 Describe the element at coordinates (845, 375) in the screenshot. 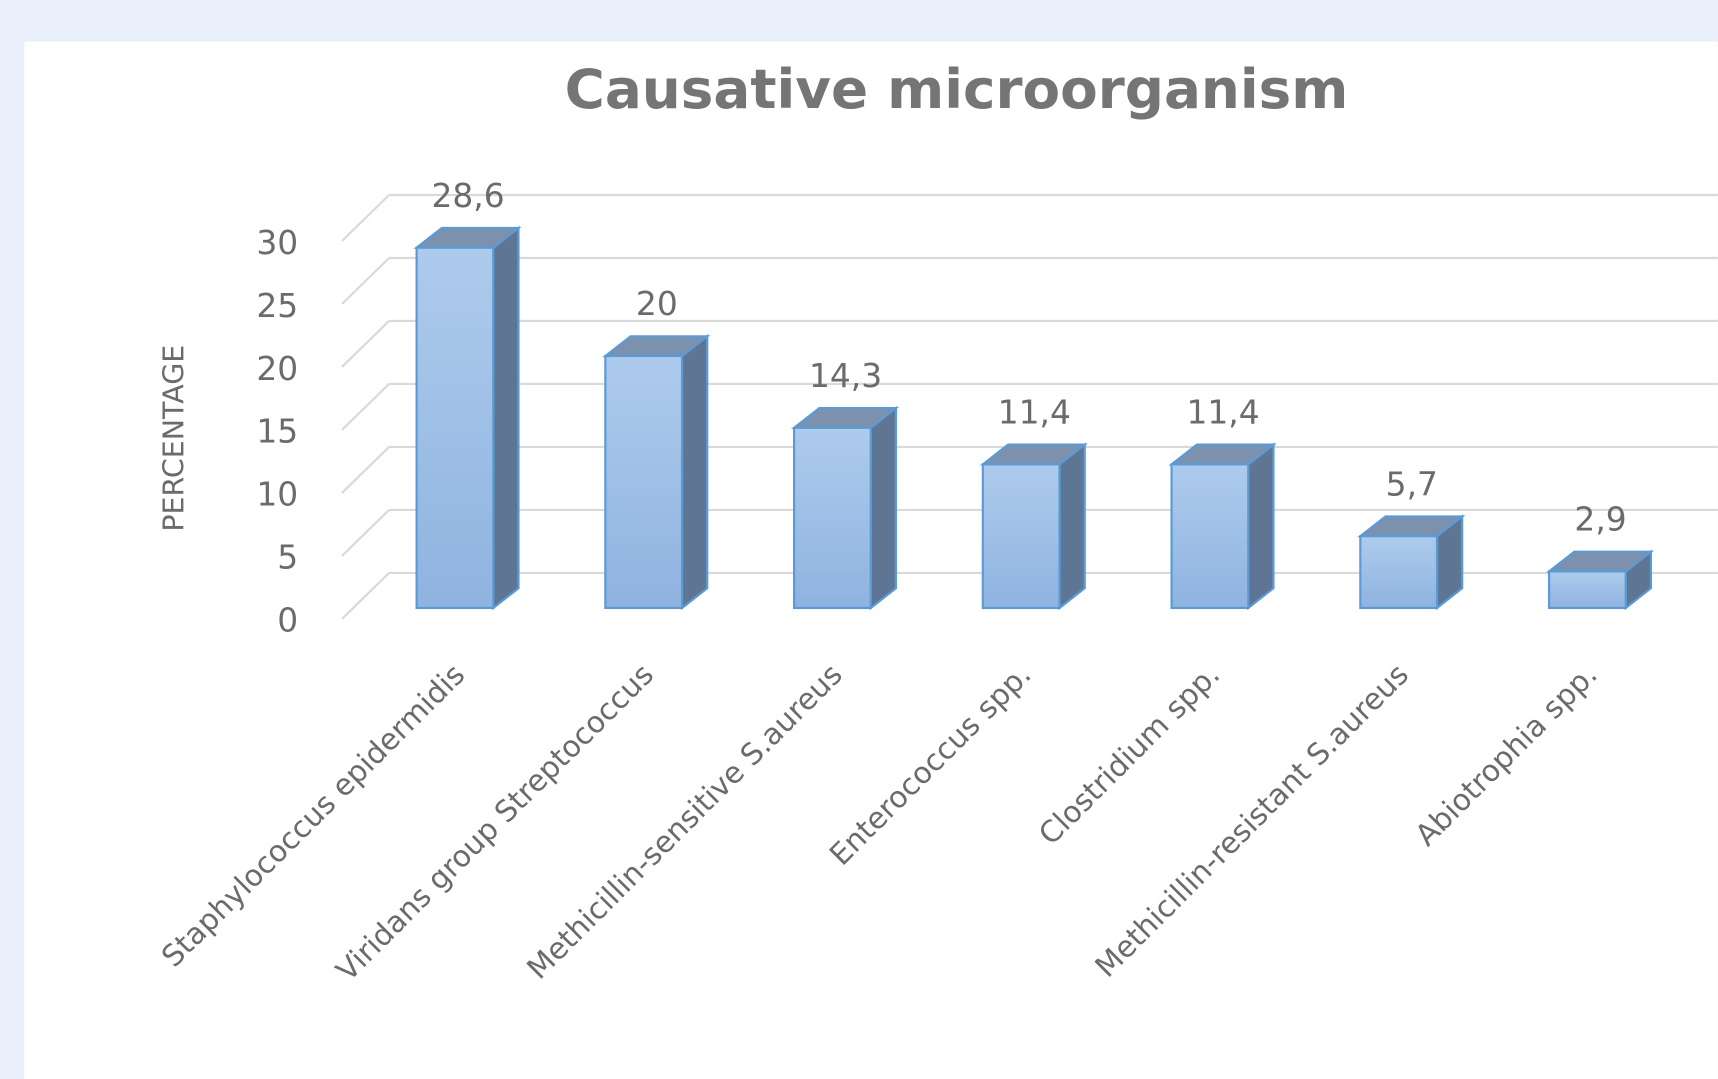

I see `data-label: 14,3` at that location.